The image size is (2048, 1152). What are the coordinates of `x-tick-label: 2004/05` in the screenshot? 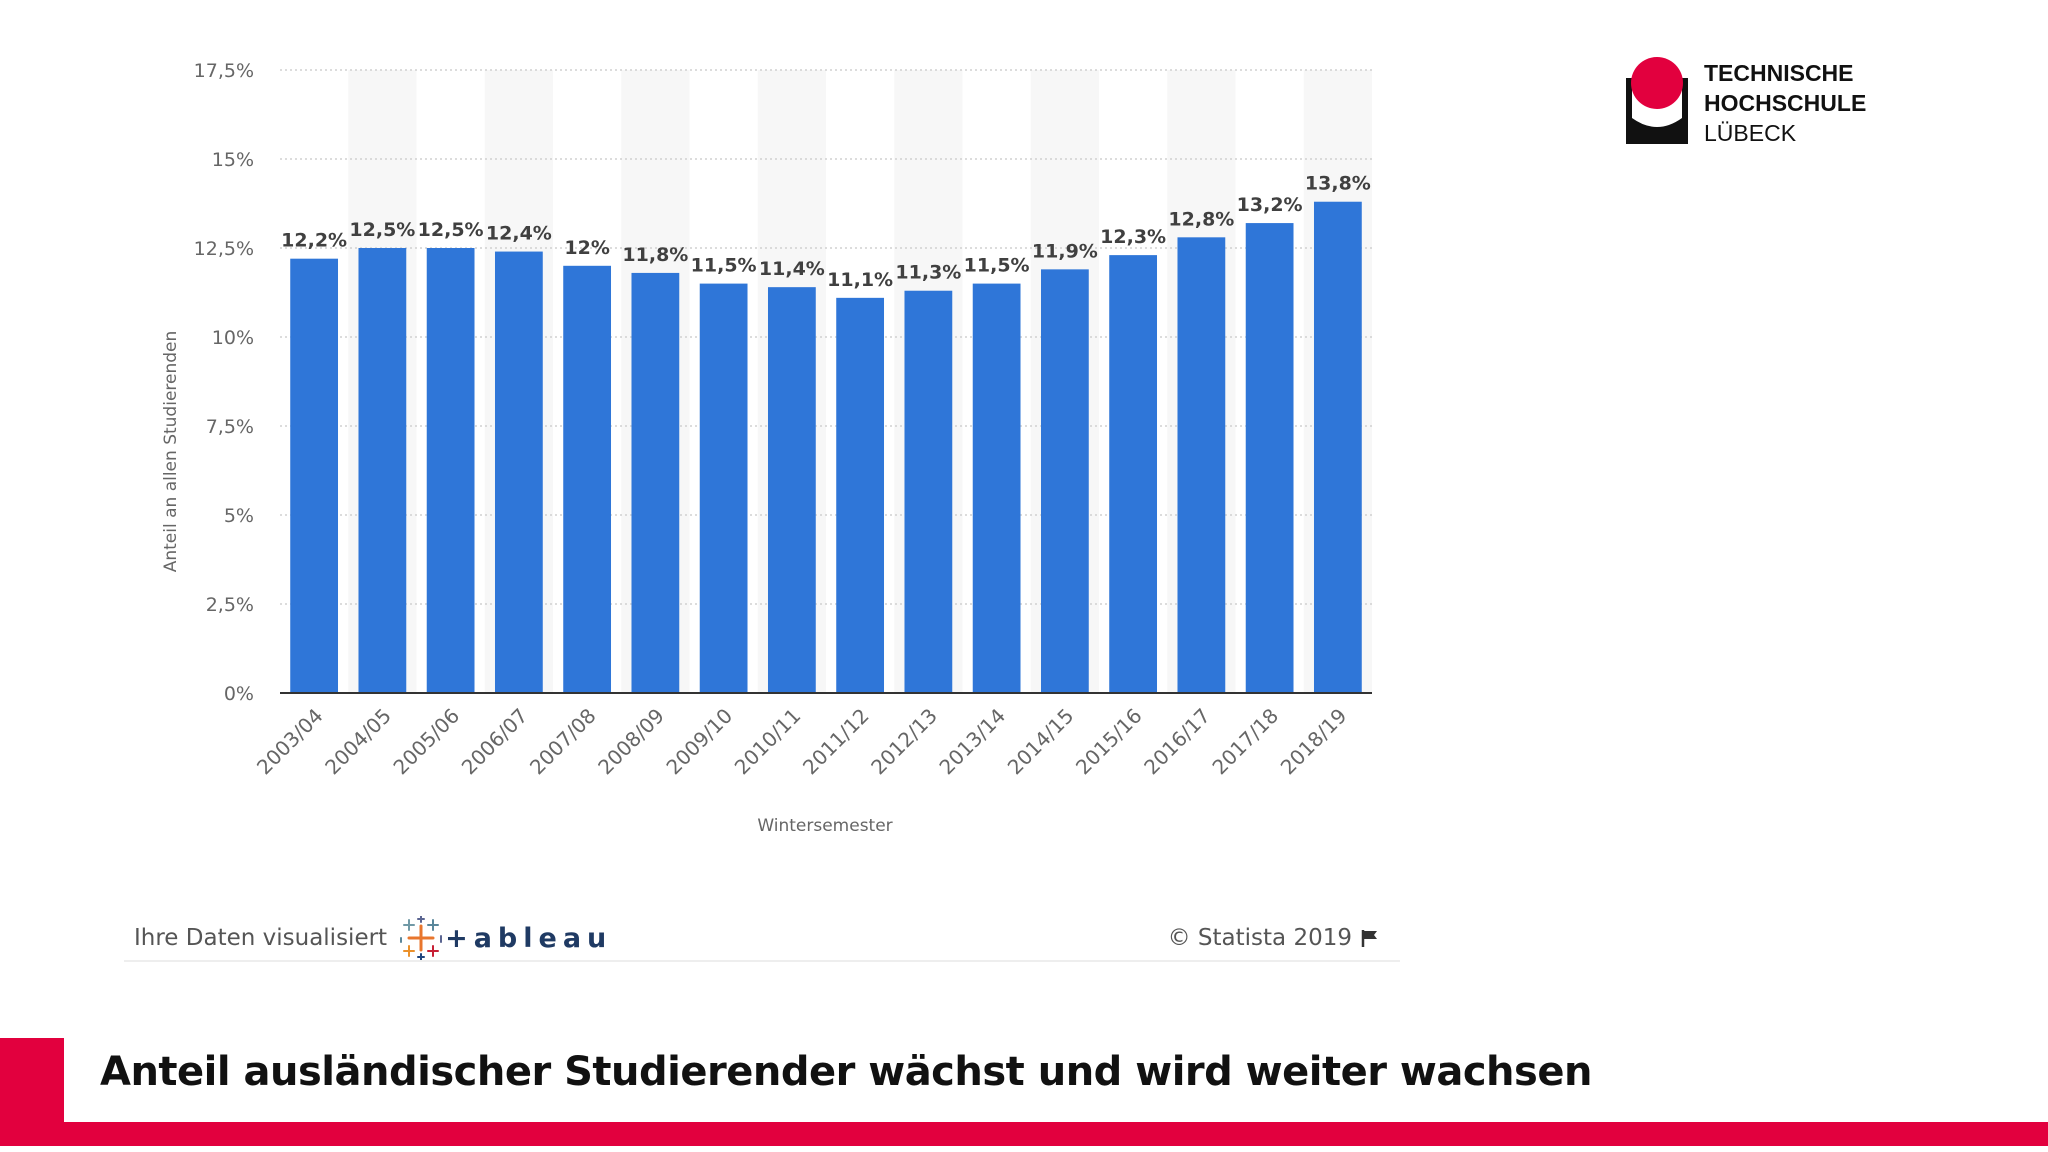 It's located at (358, 742).